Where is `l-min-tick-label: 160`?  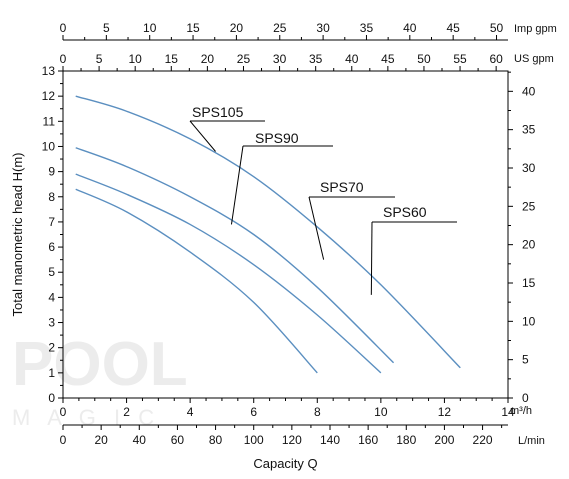 l-min-tick-label: 160 is located at coordinates (368, 440).